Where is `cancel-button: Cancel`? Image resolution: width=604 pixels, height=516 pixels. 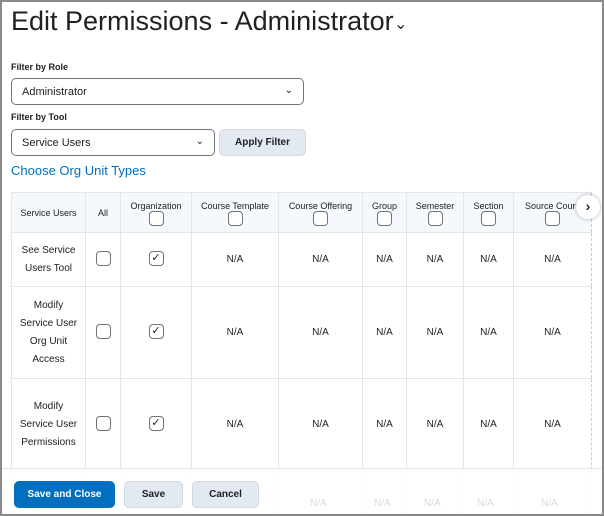 cancel-button: Cancel is located at coordinates (225, 494).